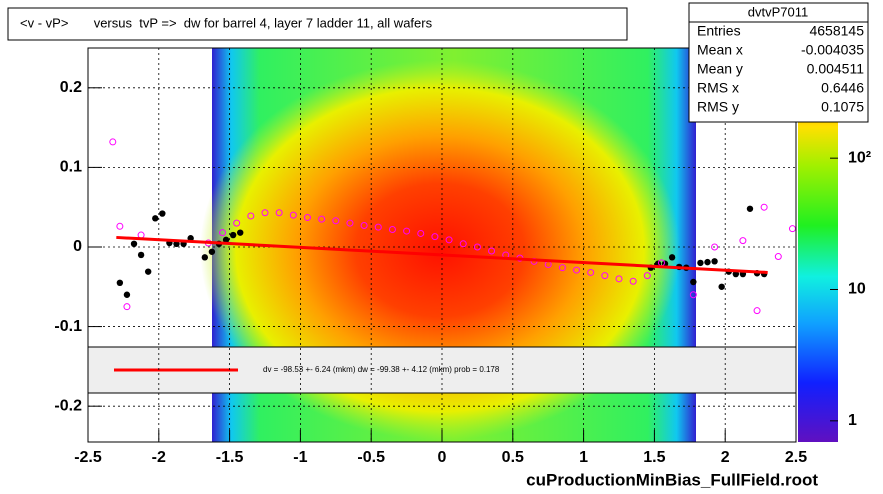 This screenshot has width=883, height=494. What do you see at coordinates (836, 31) in the screenshot?
I see `stats-value: 4658145` at bounding box center [836, 31].